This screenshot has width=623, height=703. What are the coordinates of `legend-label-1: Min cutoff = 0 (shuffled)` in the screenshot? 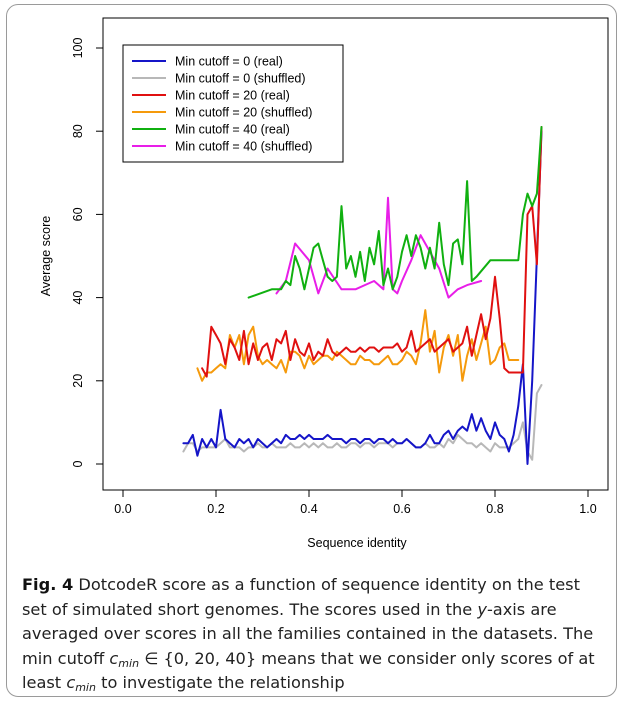 It's located at (240, 79).